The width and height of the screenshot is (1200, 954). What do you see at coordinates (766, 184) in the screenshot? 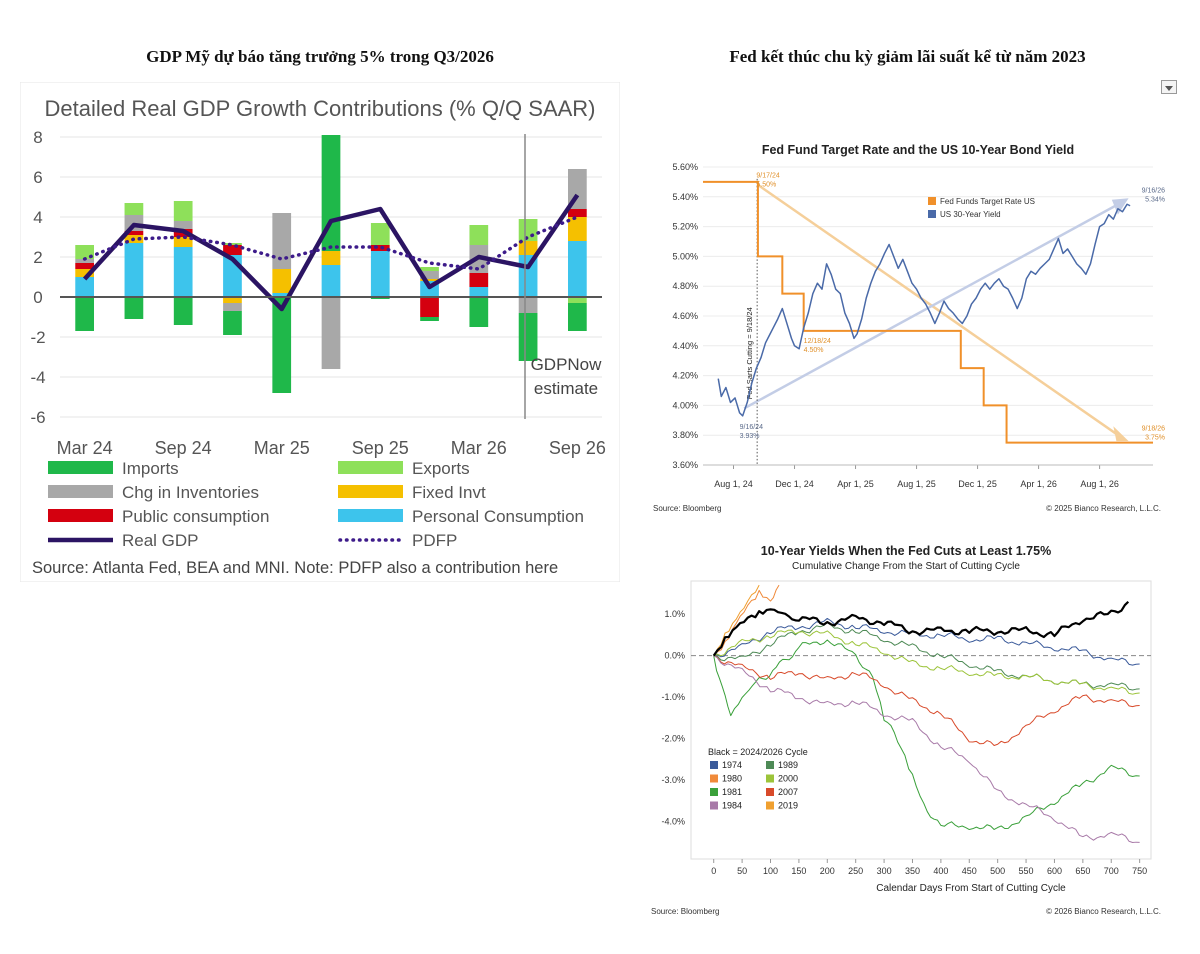
I see `fed-annotation: 5.50%` at bounding box center [766, 184].